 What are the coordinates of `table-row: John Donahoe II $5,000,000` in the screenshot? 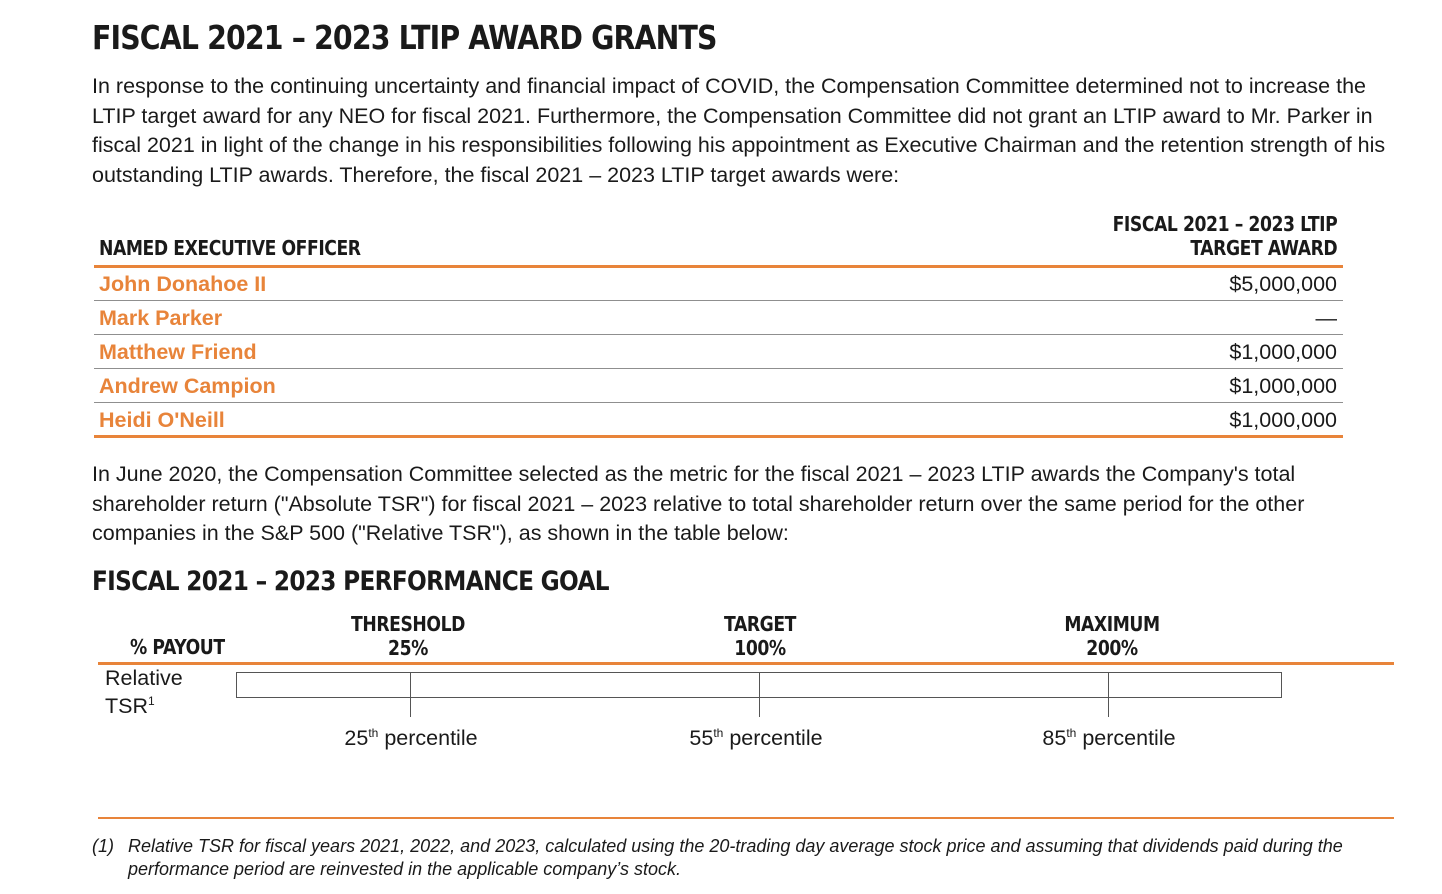 It's located at (718, 285).